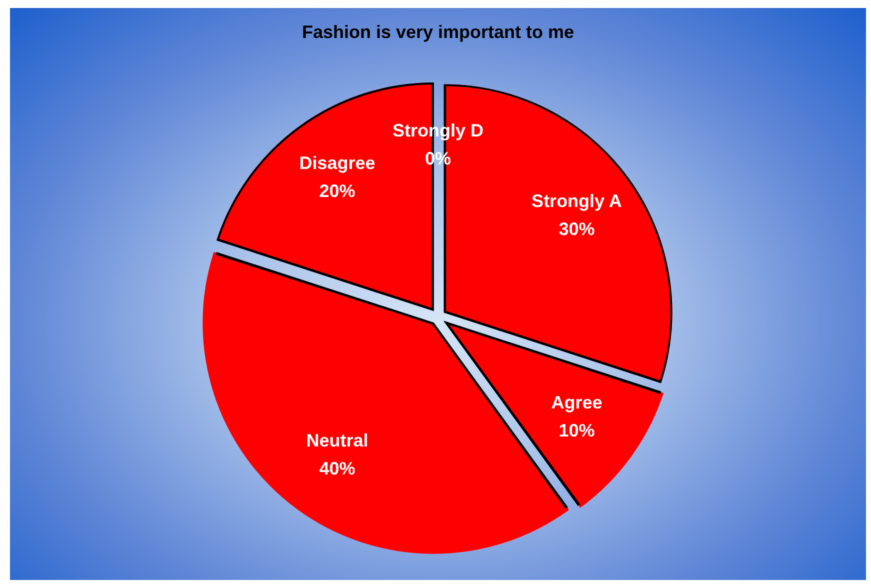 The width and height of the screenshot is (871, 584). What do you see at coordinates (577, 200) in the screenshot?
I see `slice-label: Strongly A` at bounding box center [577, 200].